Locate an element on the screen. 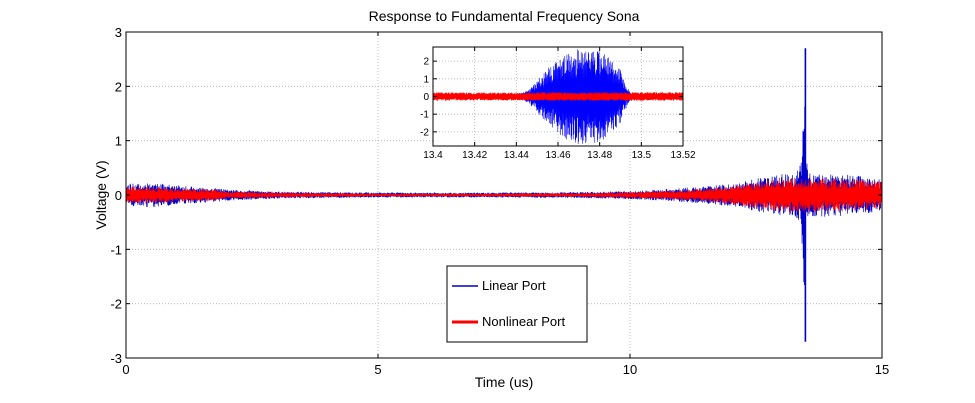 This screenshot has width=975, height=403. inset-chart: 13.4 13.42 13.44 13.46 13.48 13.5 13.52 -2 -1 0 1 2 is located at coordinates (558, 103).